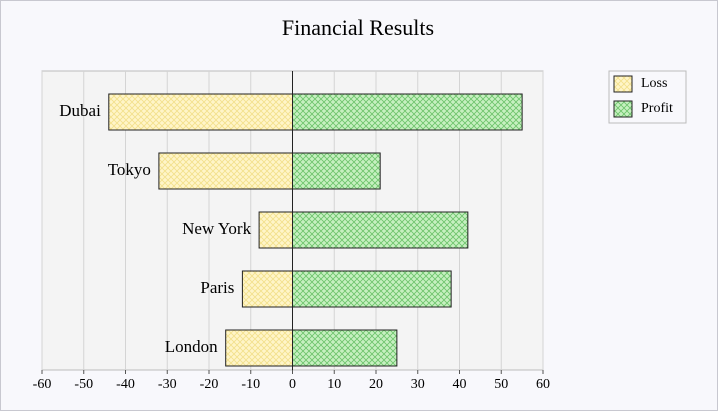 The height and width of the screenshot is (411, 718). What do you see at coordinates (654, 83) in the screenshot?
I see `legend-label: Loss` at bounding box center [654, 83].